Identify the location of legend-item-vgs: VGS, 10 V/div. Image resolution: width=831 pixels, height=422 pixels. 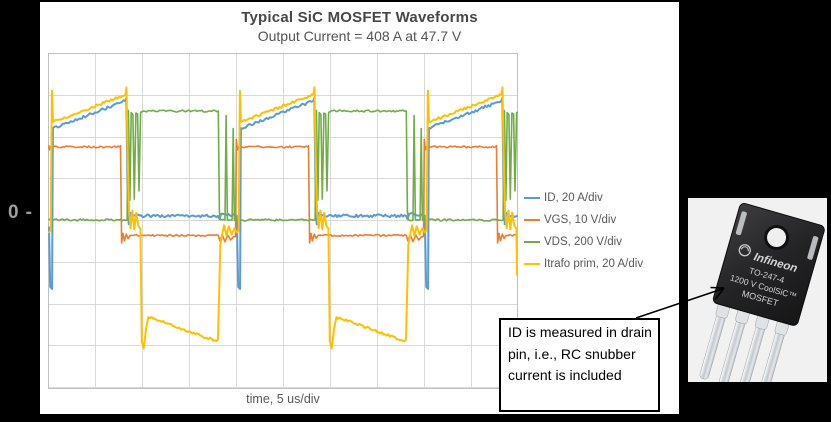
(583, 220).